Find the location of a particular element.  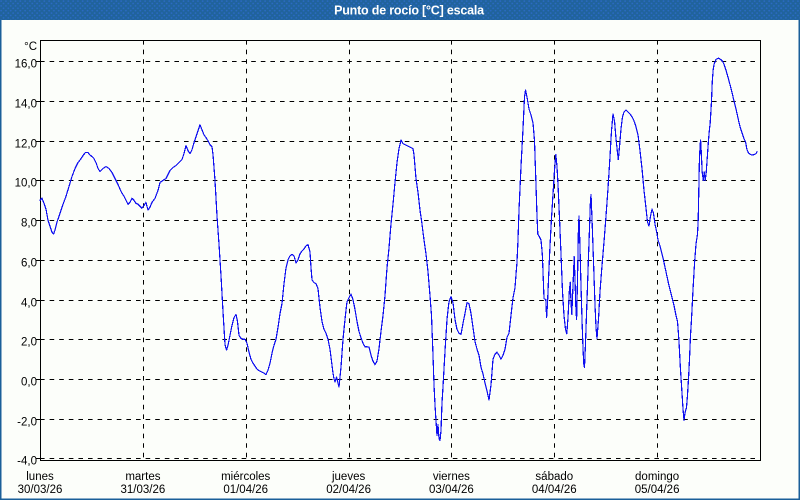

svg-text: 31/03/26 is located at coordinates (143, 490).